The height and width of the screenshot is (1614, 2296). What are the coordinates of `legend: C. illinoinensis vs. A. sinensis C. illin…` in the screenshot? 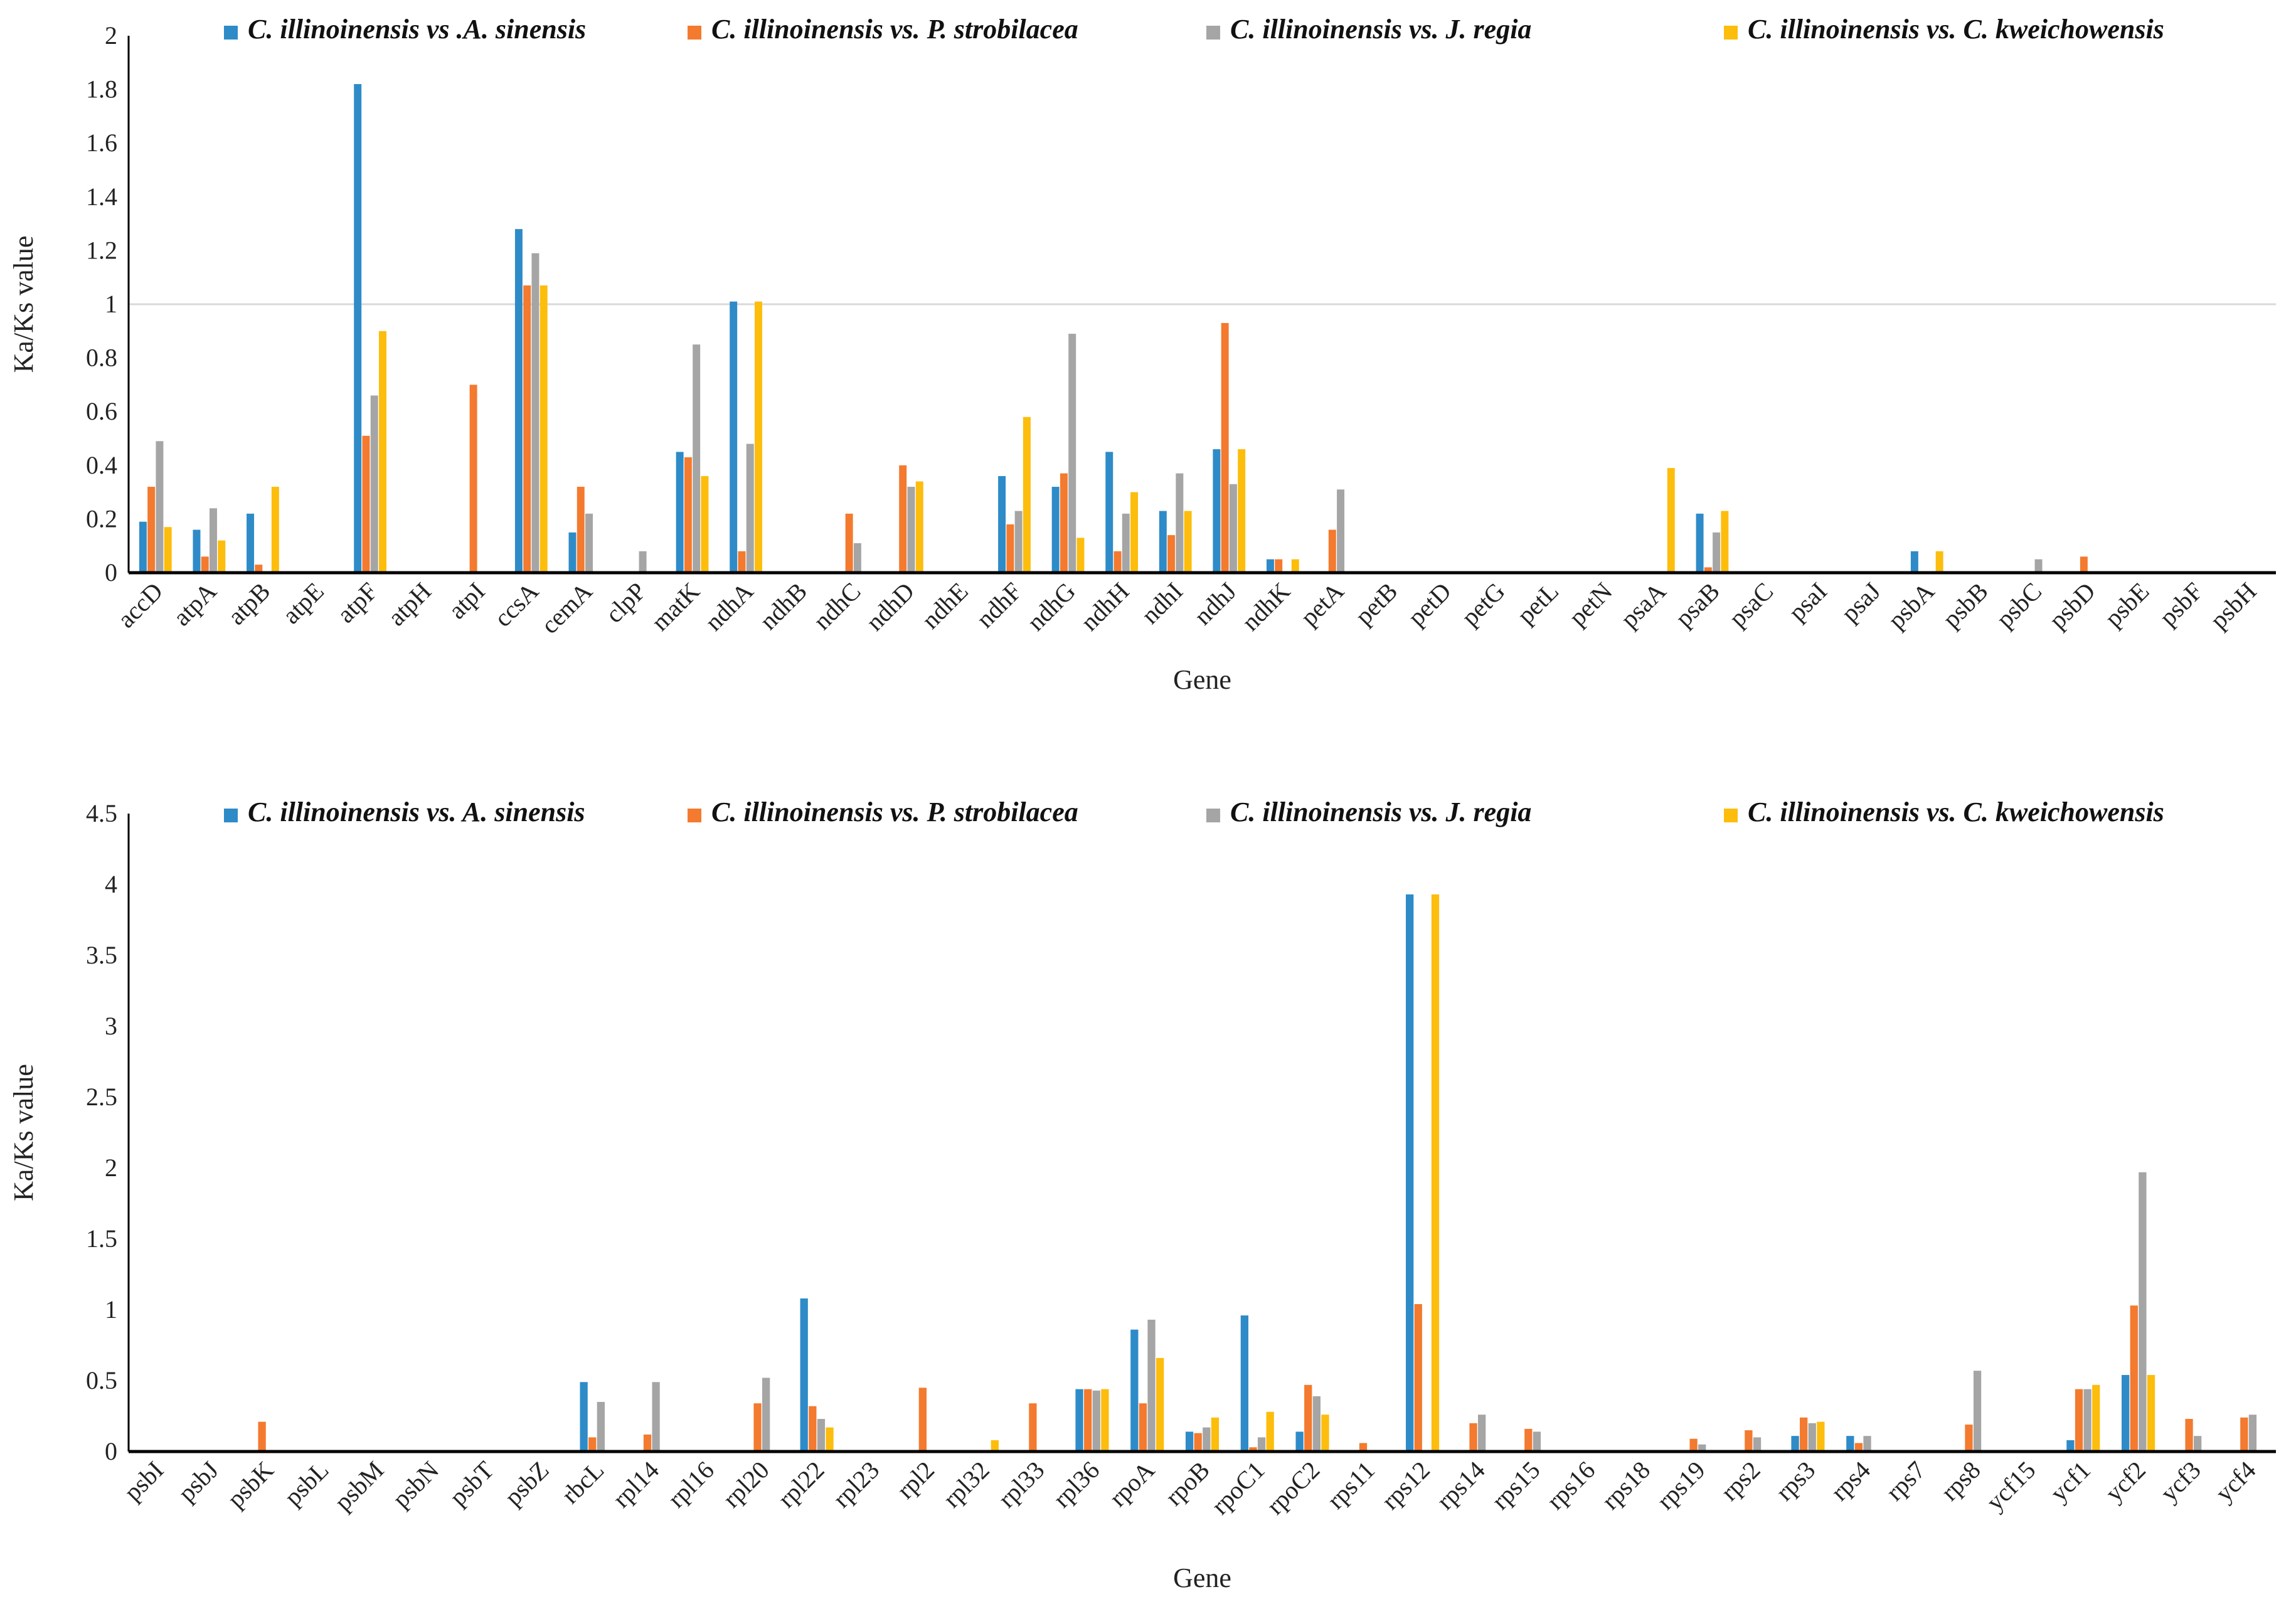 It's located at (1194, 812).